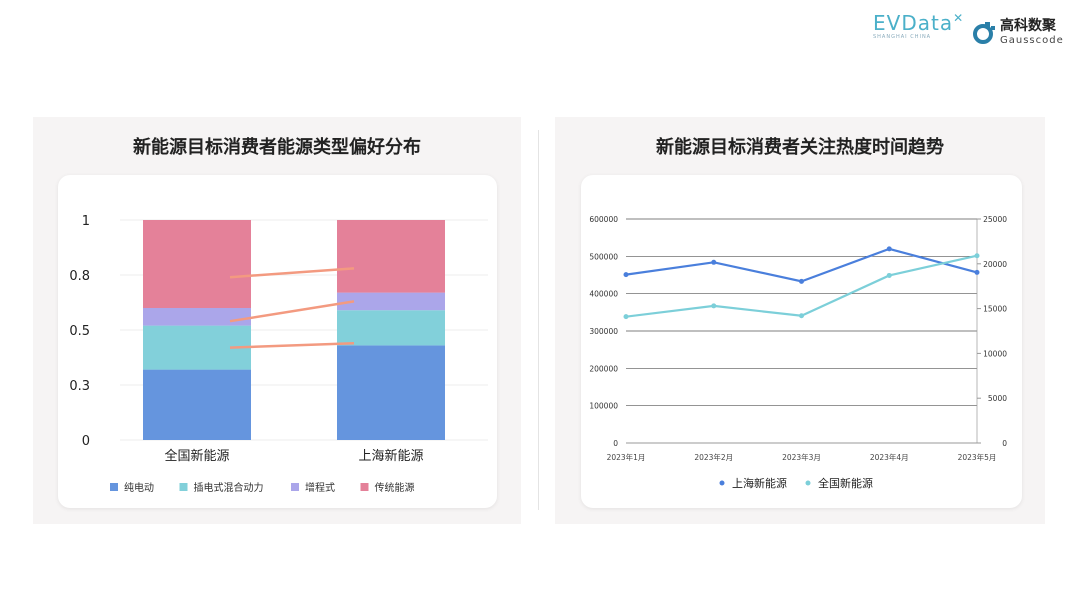 This screenshot has width=1080, height=608. Describe the element at coordinates (801, 457) in the screenshot. I see `x-tick-label: 2023年3月` at that location.